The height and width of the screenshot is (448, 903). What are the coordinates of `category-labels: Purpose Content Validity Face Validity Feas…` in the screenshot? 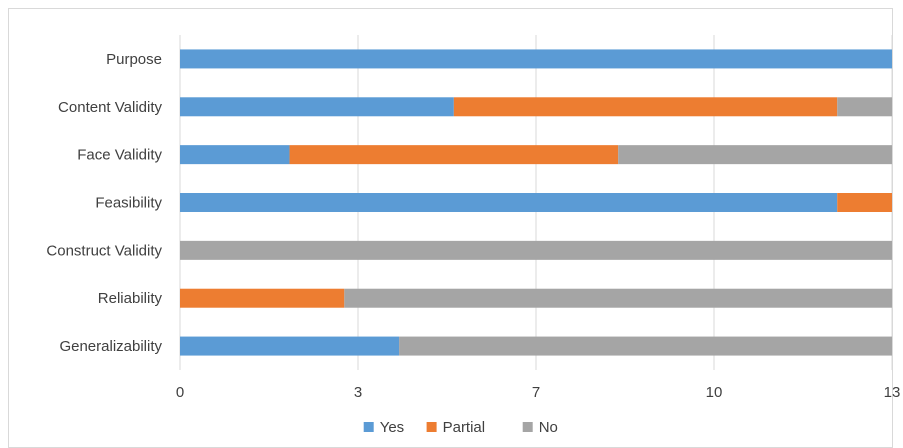 It's located at (104, 203).